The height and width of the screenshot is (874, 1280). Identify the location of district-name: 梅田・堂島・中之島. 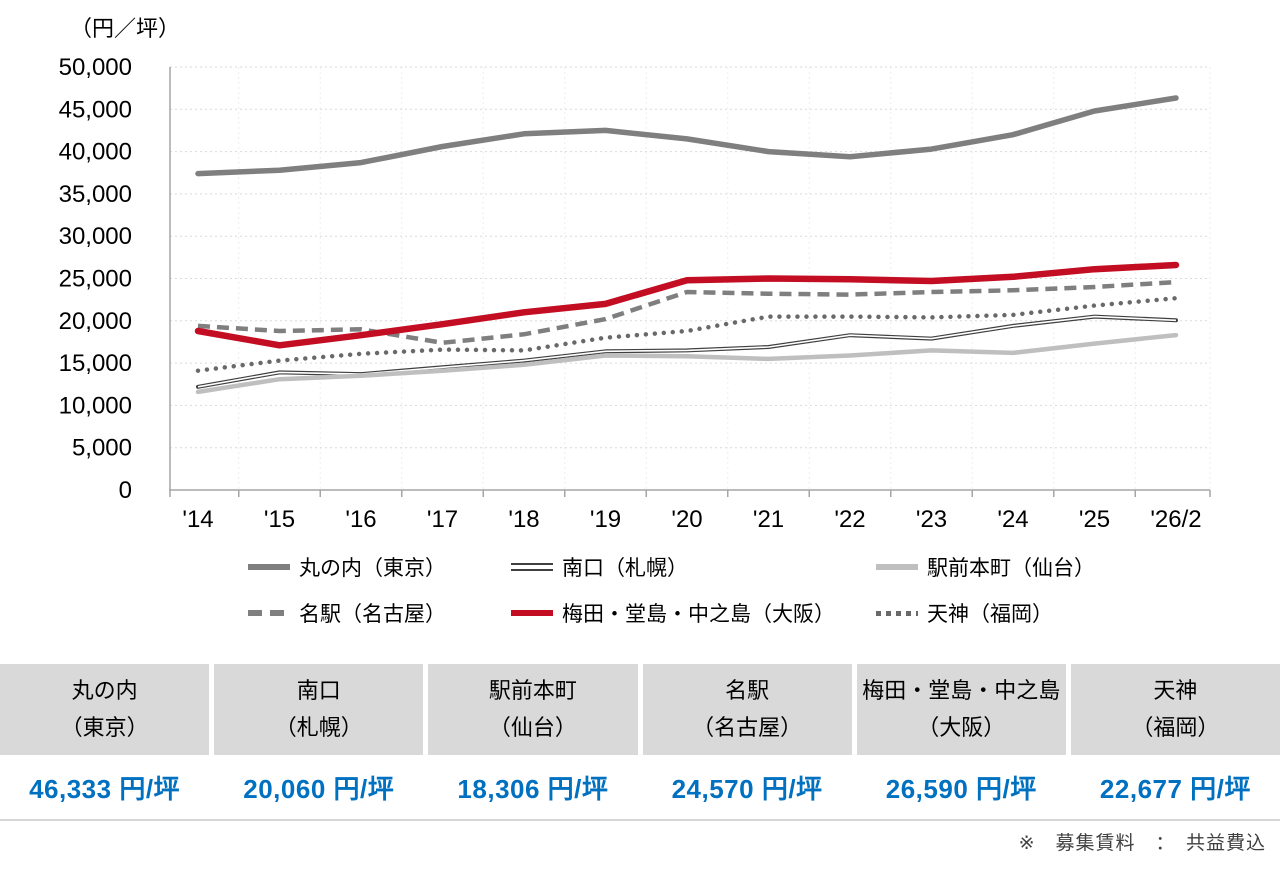
(961, 690).